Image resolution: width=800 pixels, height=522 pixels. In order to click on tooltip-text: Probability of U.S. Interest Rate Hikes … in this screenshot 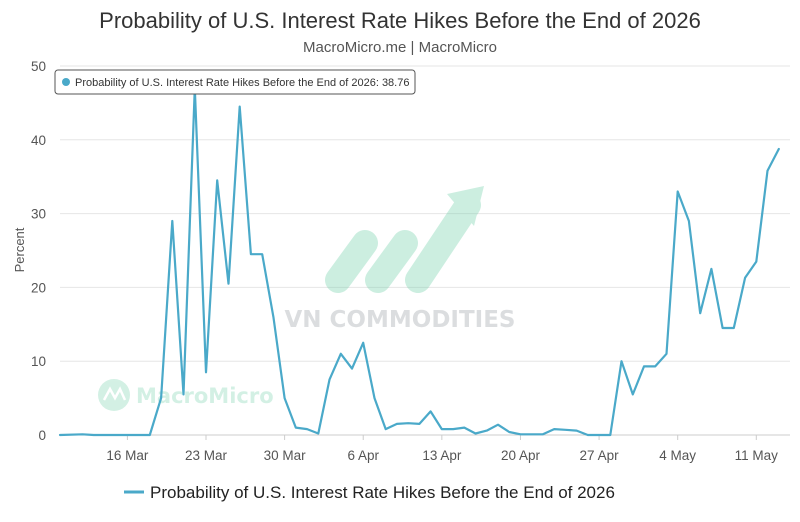, I will do `click(242, 83)`.